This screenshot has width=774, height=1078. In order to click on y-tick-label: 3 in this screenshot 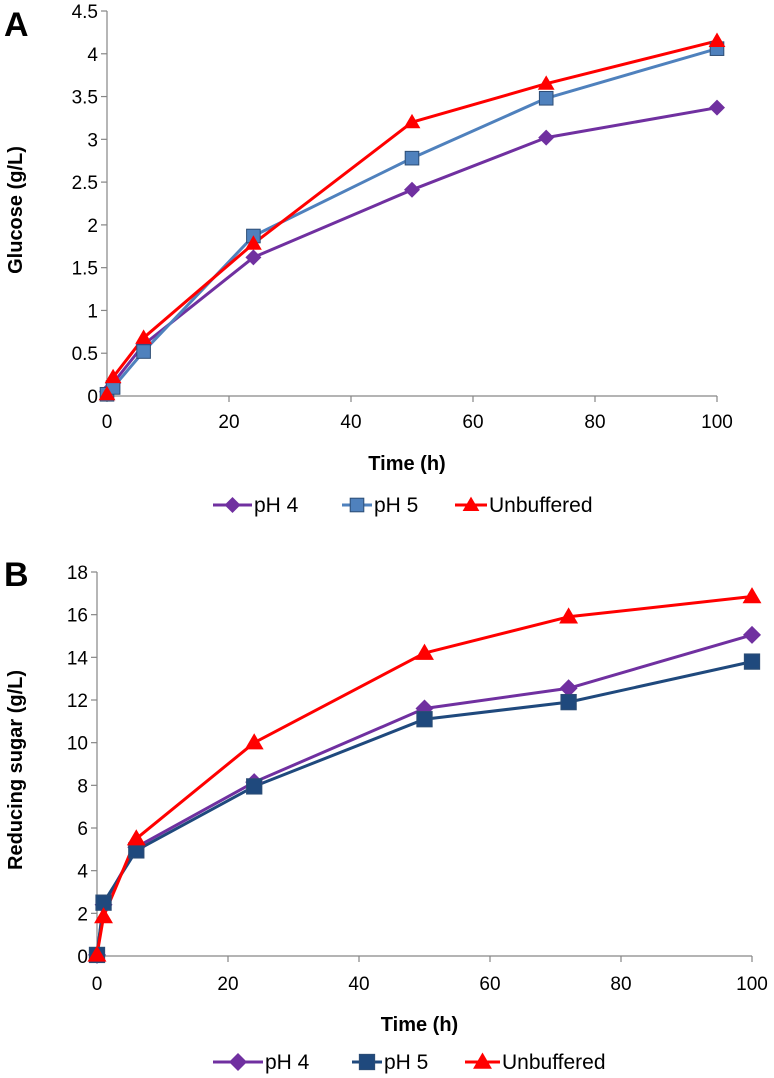, I will do `click(92, 140)`.